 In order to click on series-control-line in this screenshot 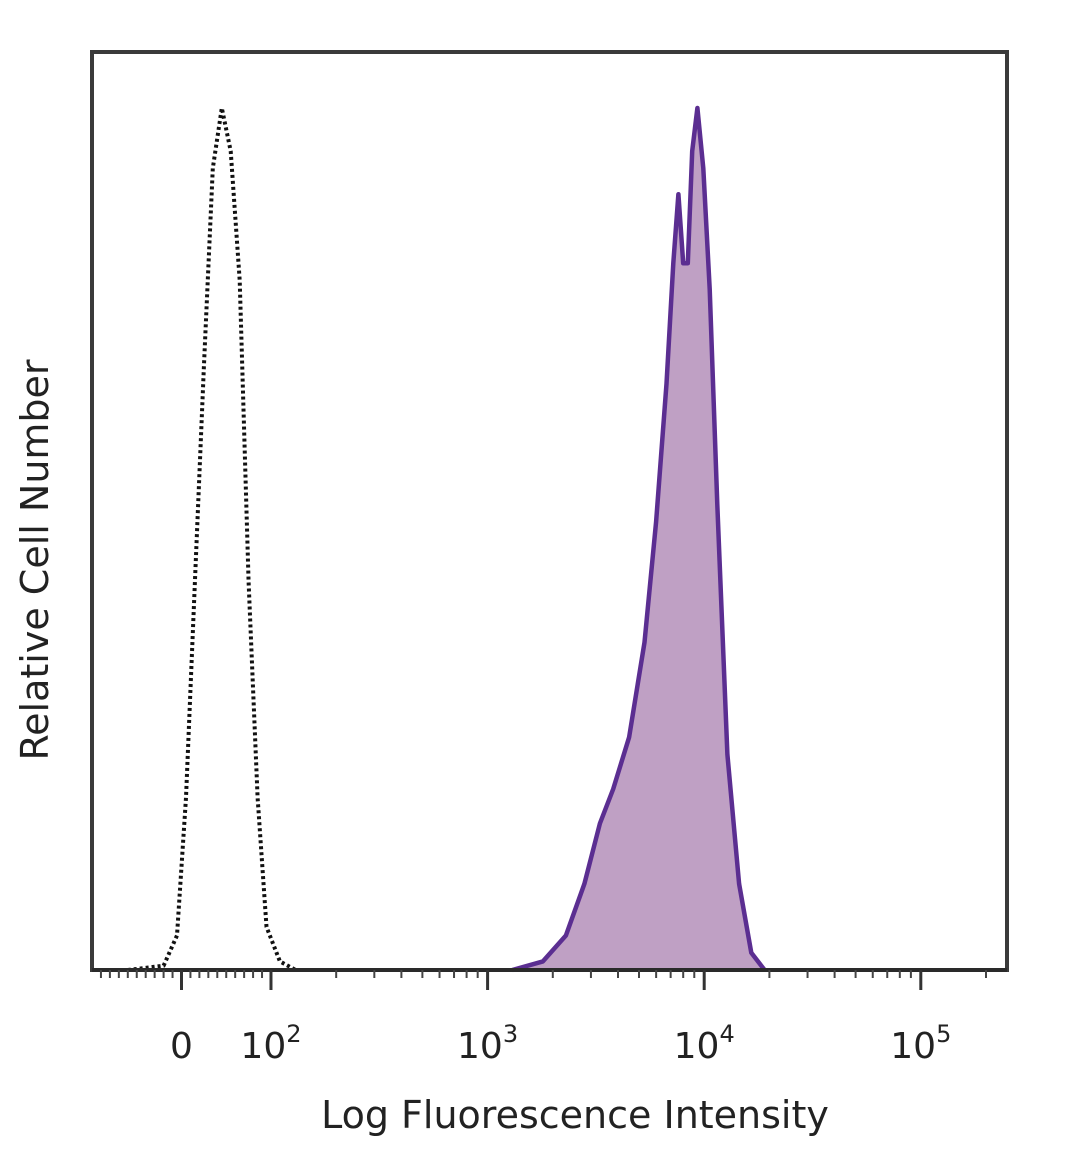, I will do `click(212, 539)`.